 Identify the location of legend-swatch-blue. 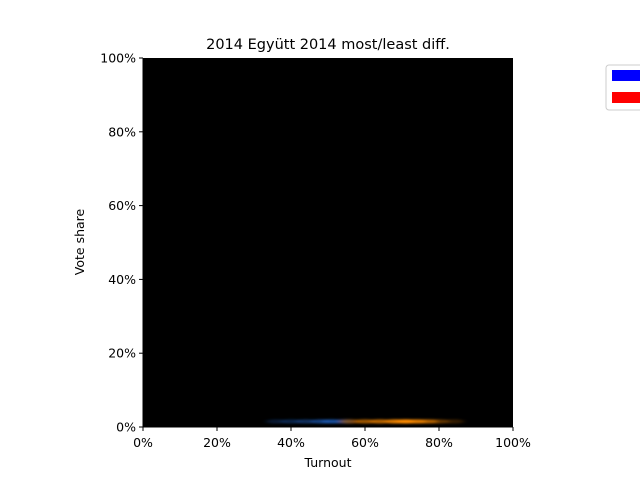
(626, 75).